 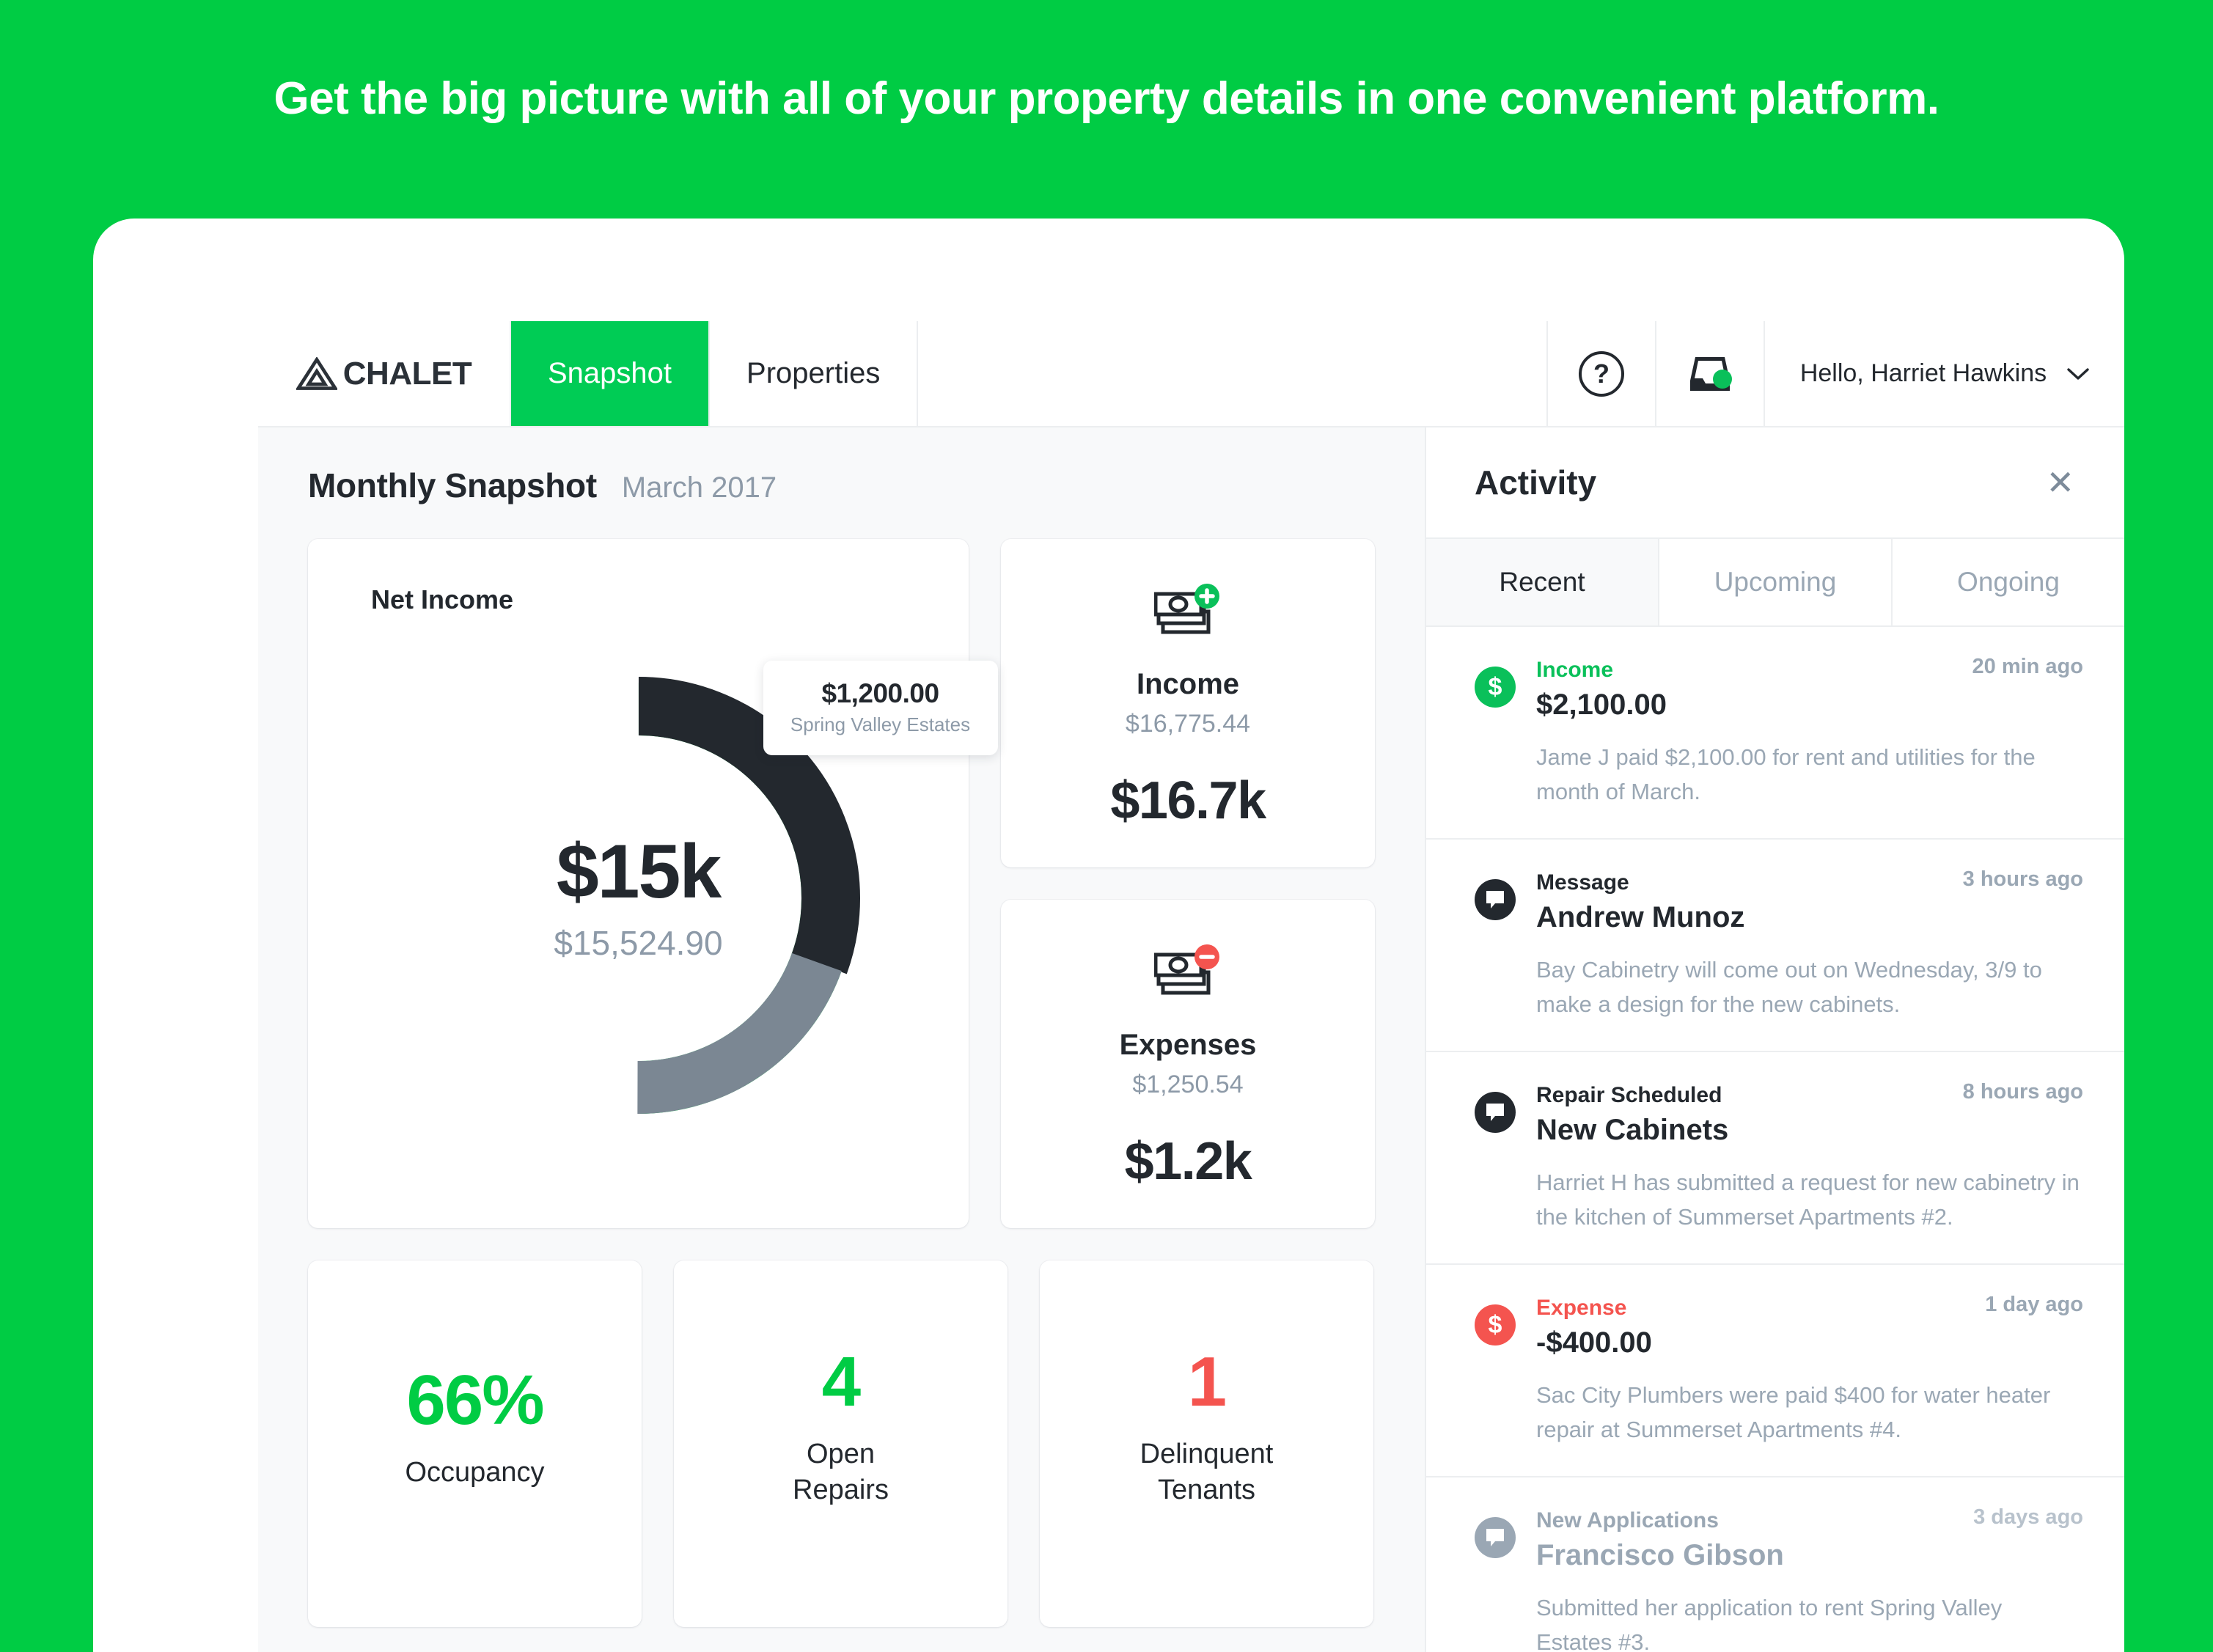 I want to click on close-icon: ✕, so click(x=2060, y=482).